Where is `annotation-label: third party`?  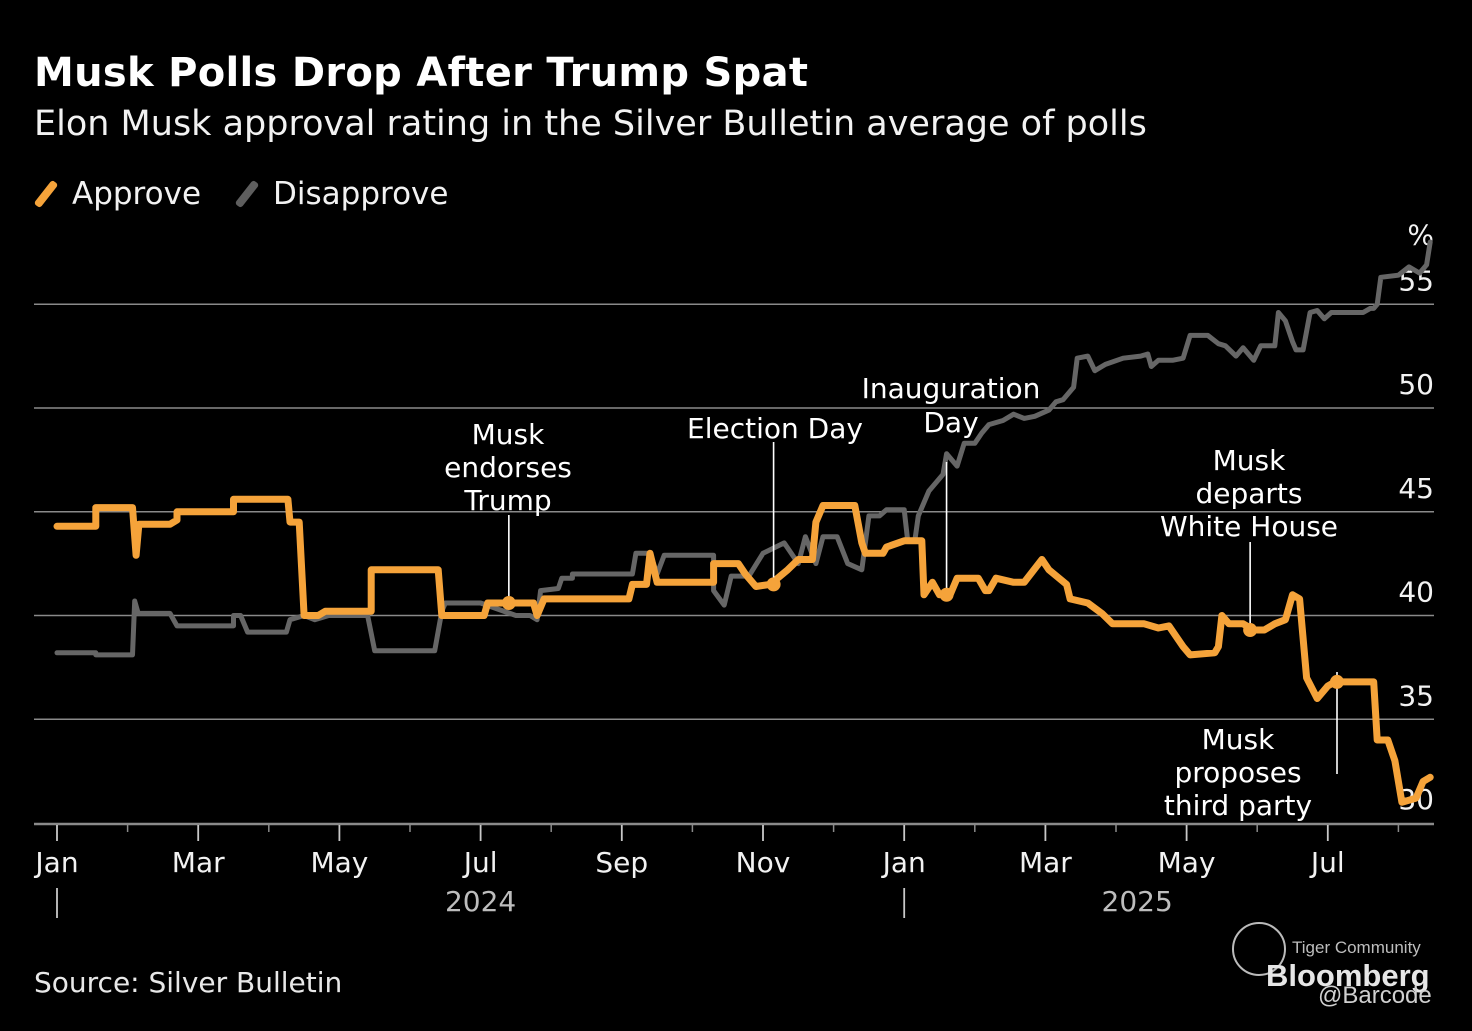
annotation-label: third party is located at coordinates (1238, 805).